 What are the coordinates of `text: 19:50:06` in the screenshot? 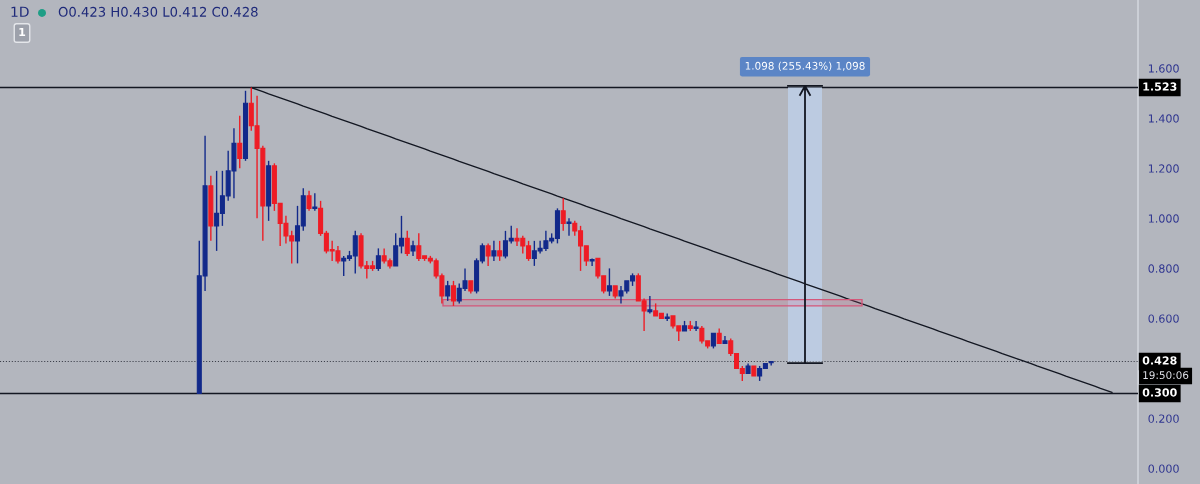 It's located at (1166, 375).